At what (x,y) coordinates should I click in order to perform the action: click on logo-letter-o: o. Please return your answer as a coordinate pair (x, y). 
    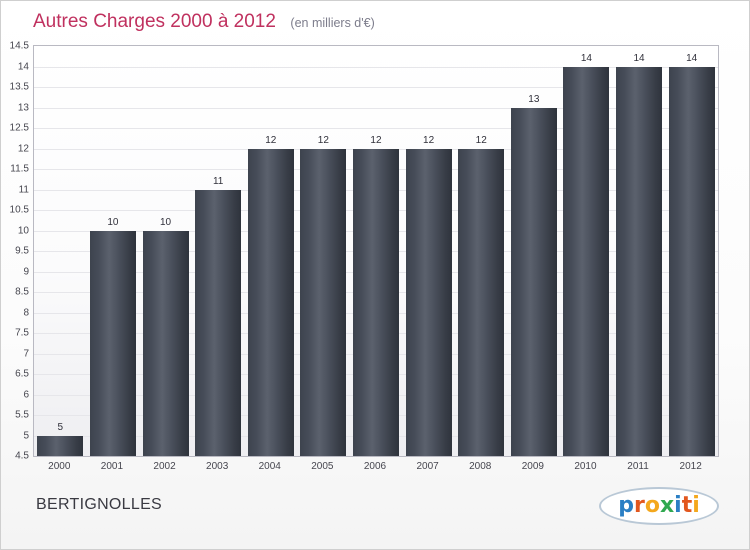
    Looking at the image, I should click on (652, 505).